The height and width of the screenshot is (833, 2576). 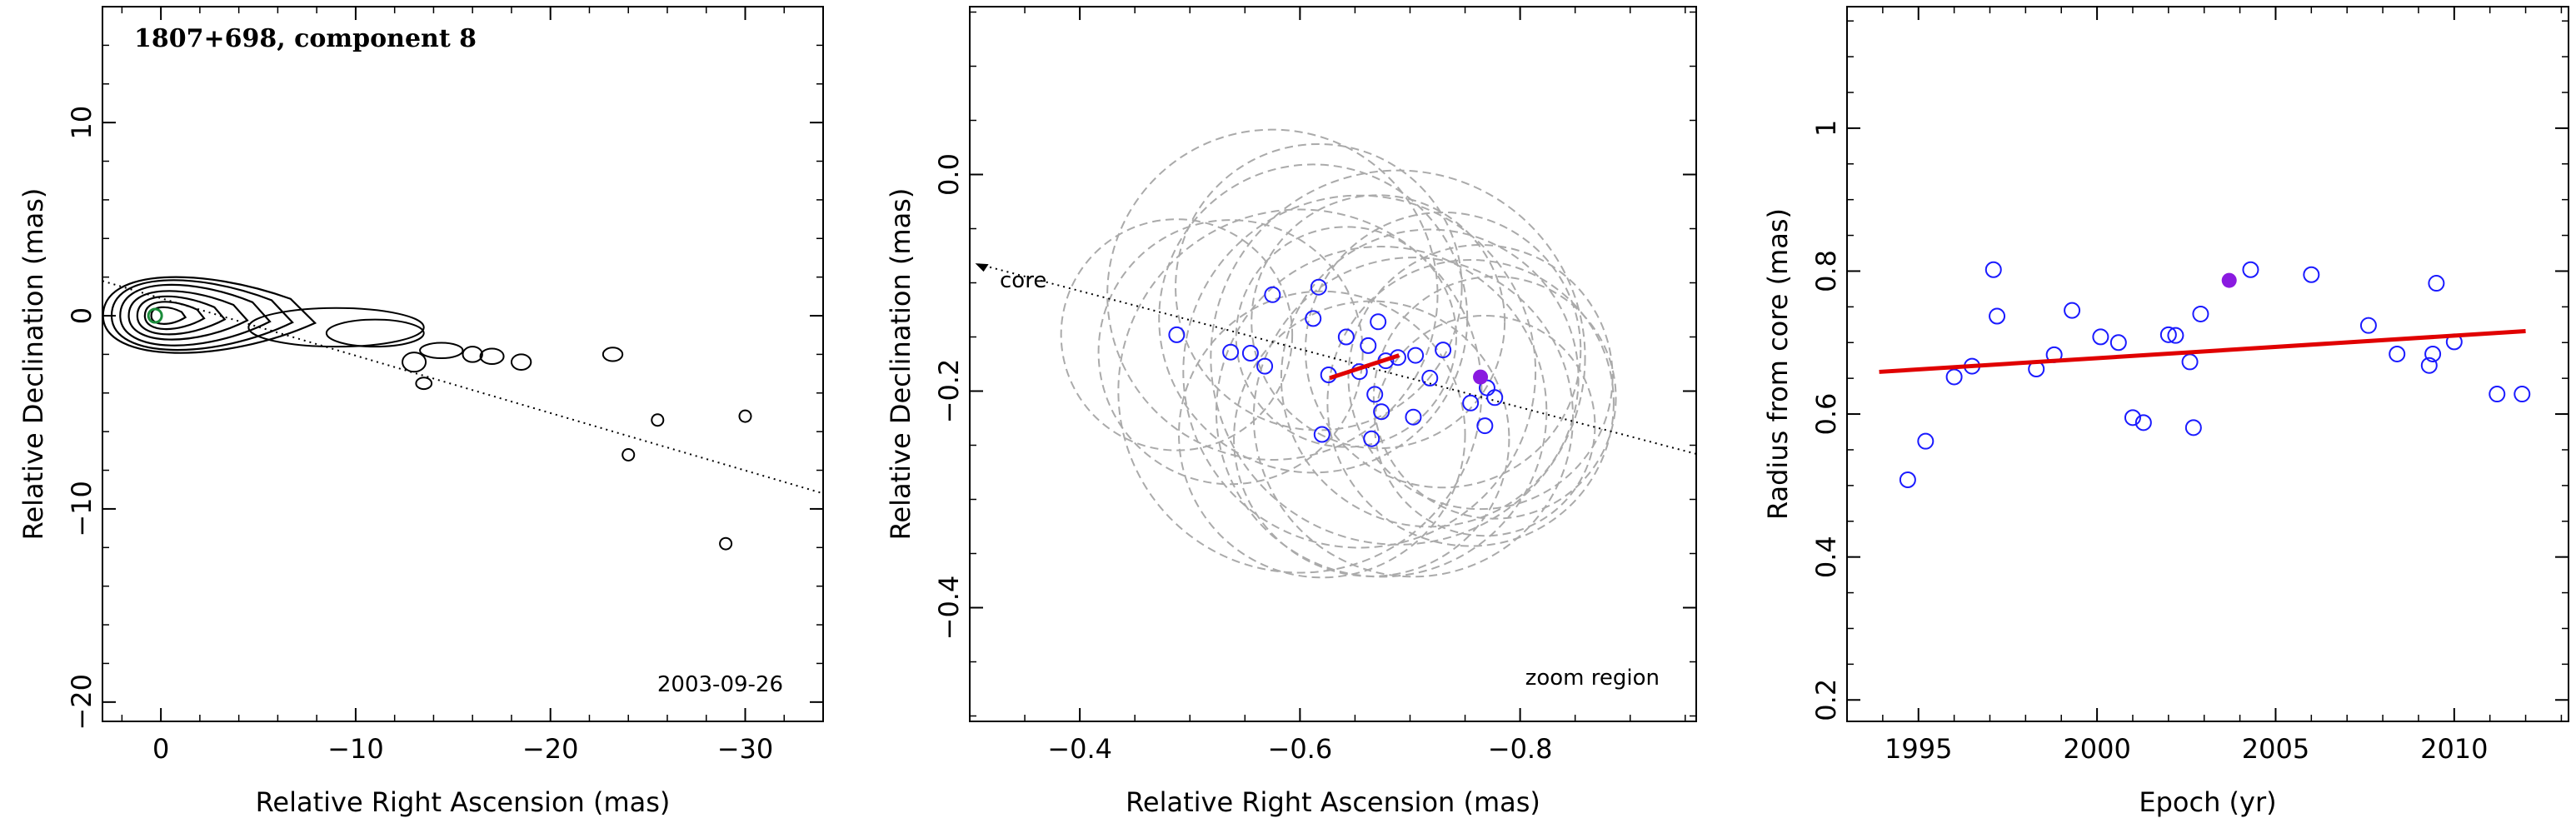 I want to click on panel1-y-axis-label: Relative Declination (mas), so click(x=33, y=364).